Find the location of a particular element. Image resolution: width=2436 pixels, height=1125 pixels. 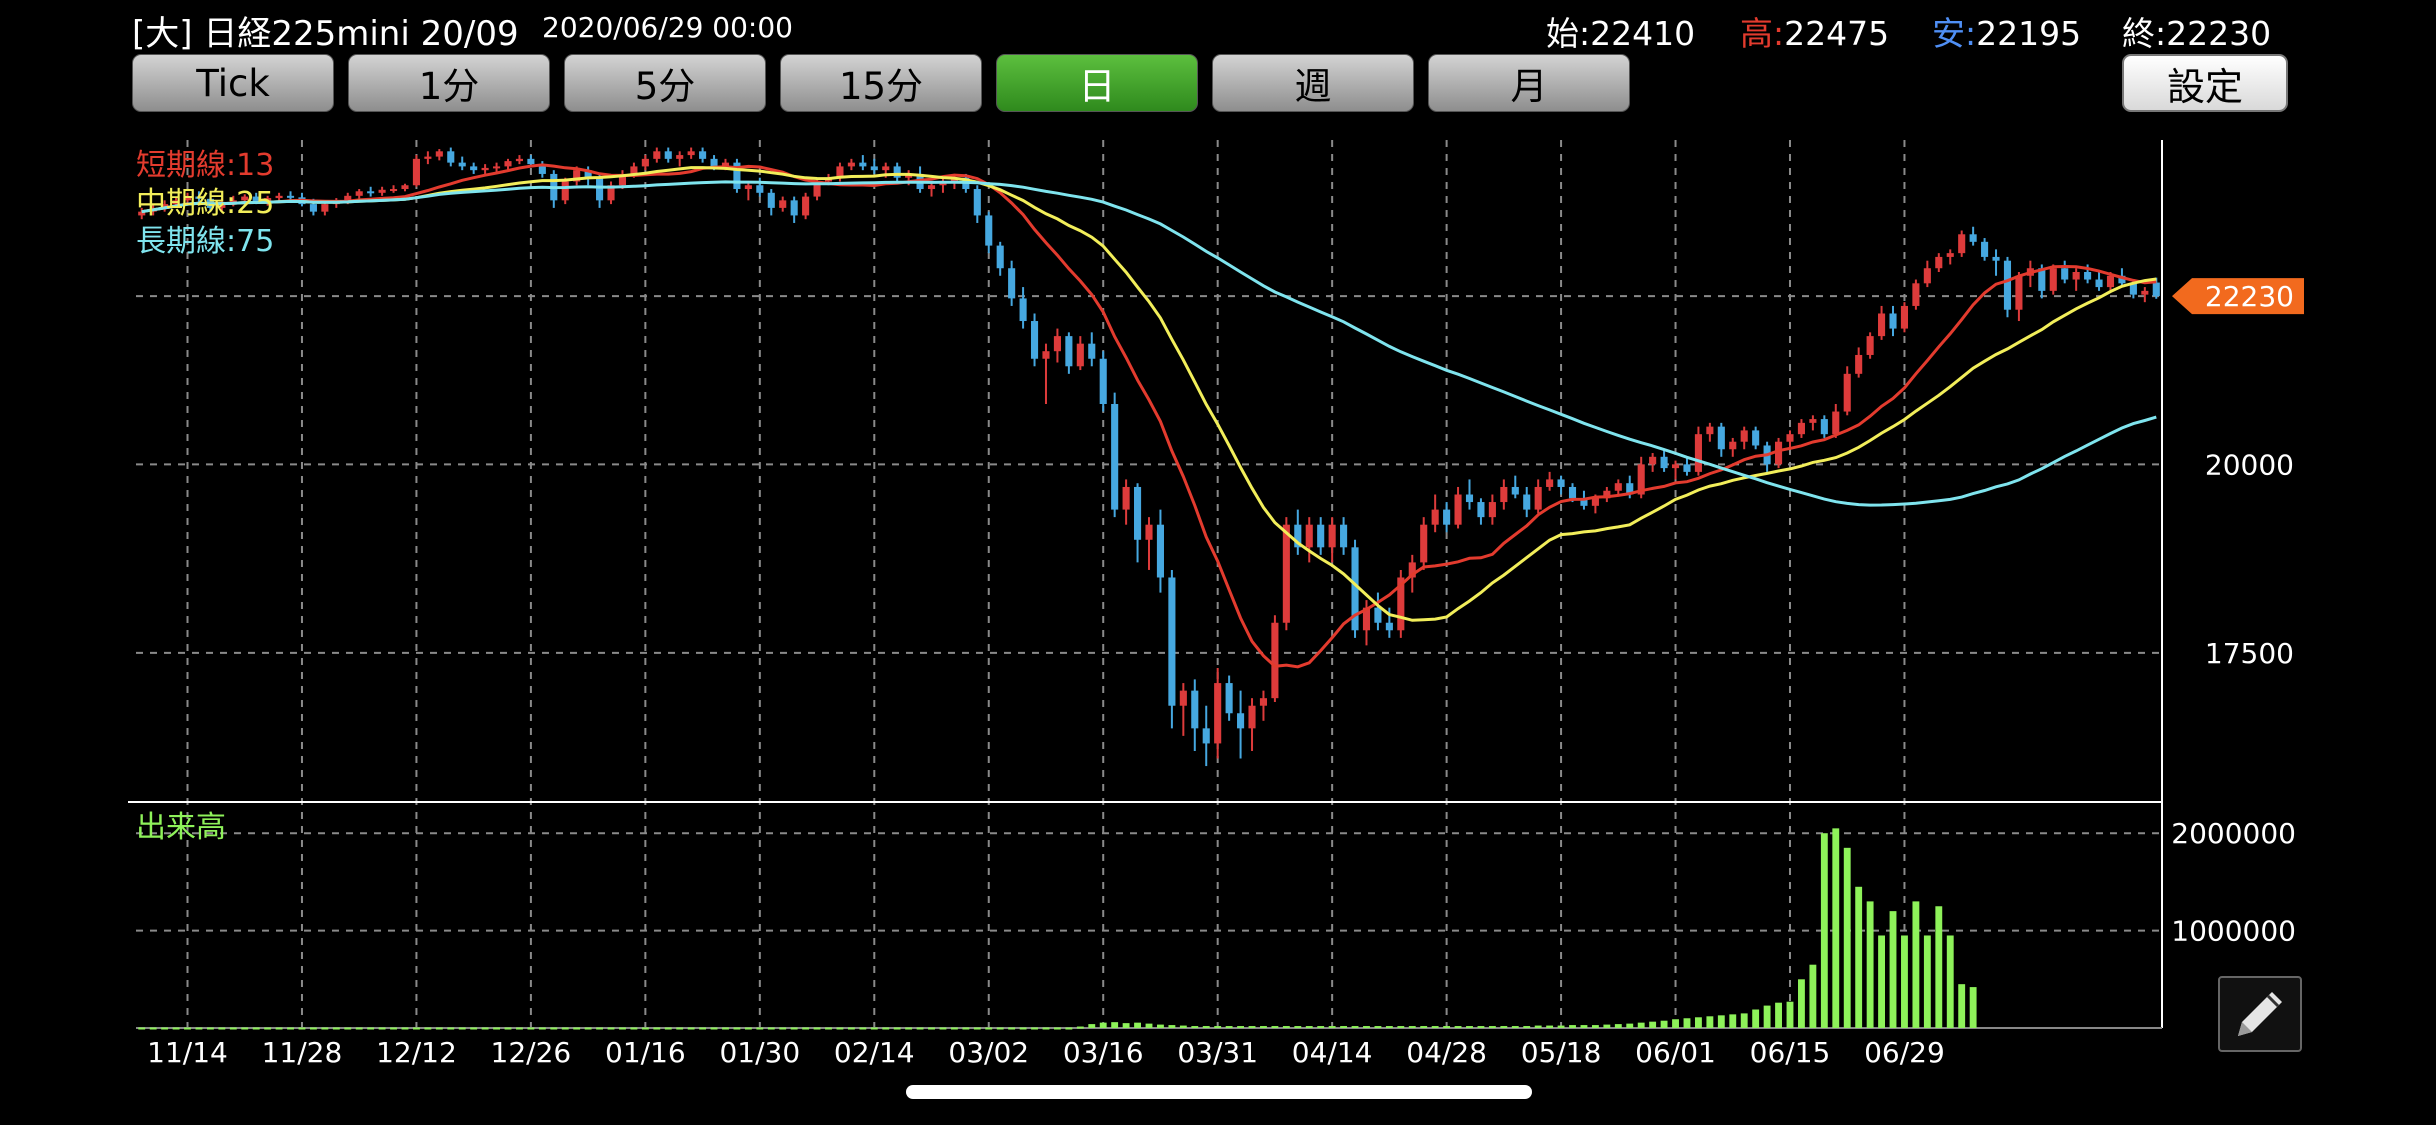

tab-monthly: 月 is located at coordinates (1529, 83).